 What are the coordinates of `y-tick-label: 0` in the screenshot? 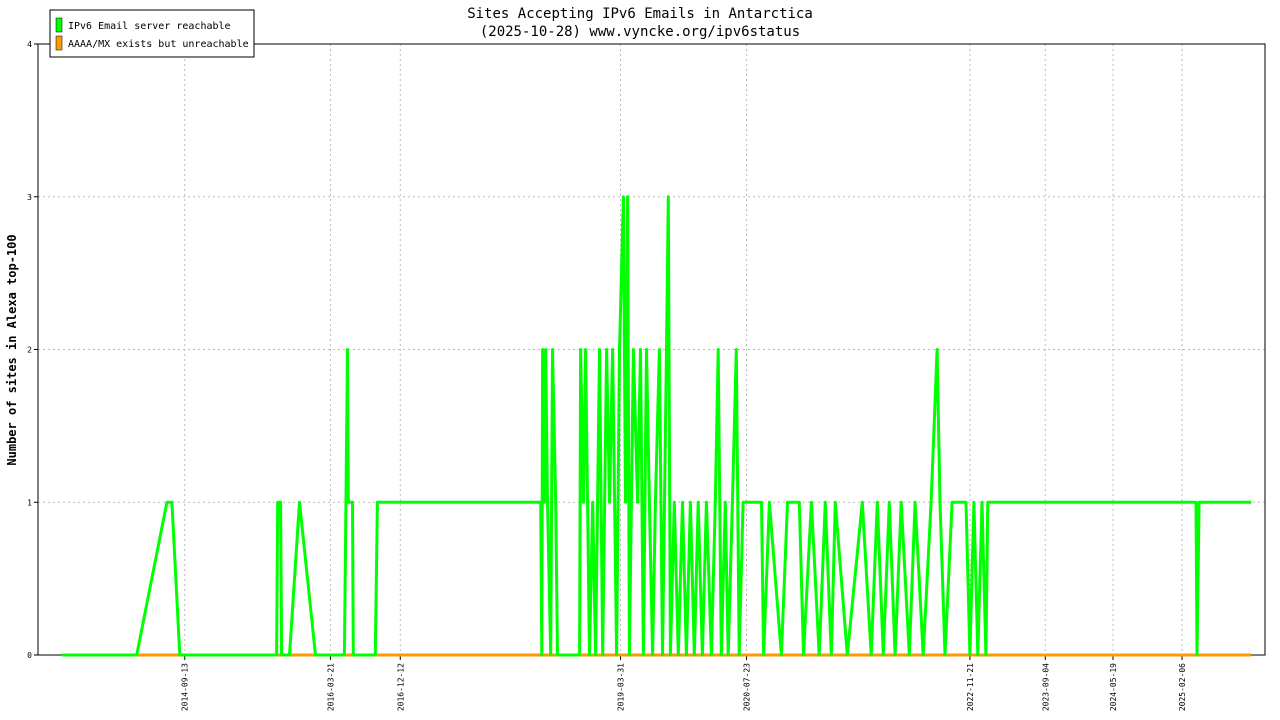 It's located at (29, 655).